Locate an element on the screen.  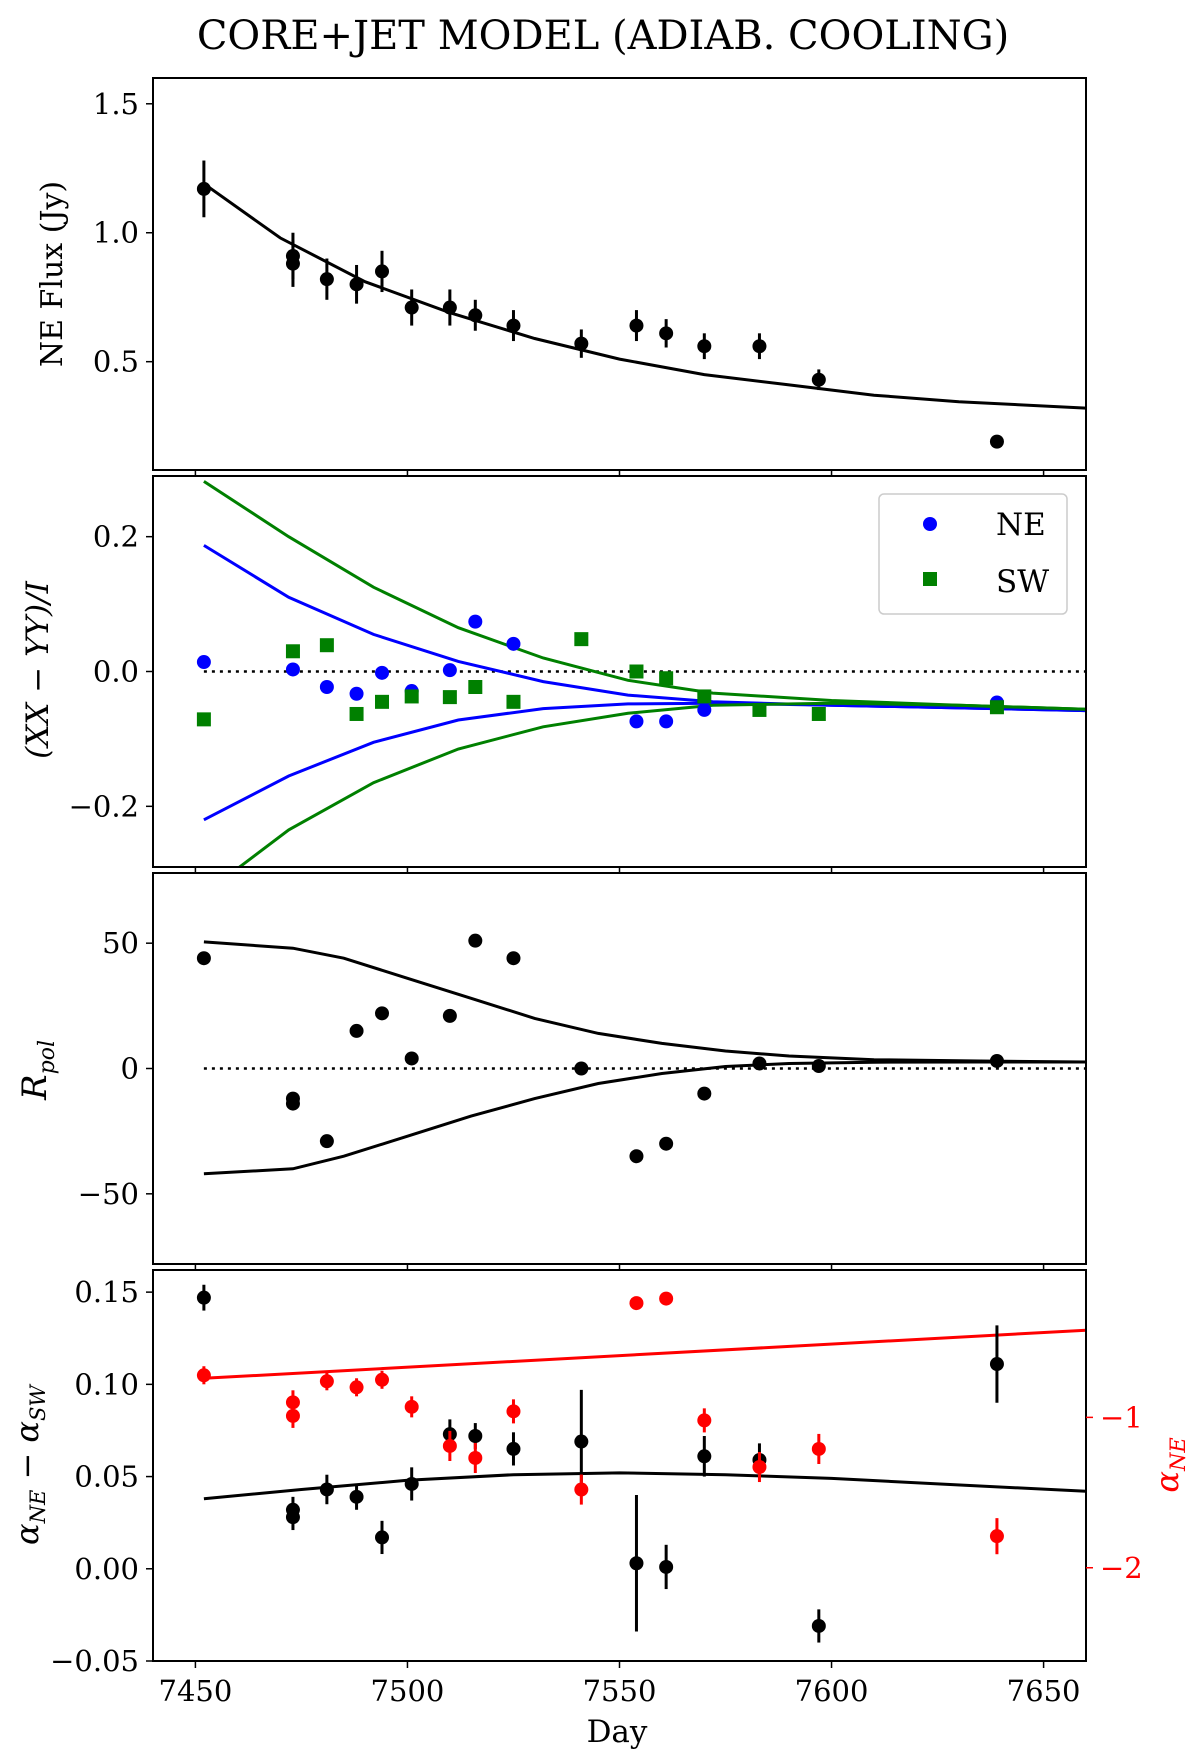
alpha-ne-y2-axis-label: αNE is located at coordinates (1169, 1464).